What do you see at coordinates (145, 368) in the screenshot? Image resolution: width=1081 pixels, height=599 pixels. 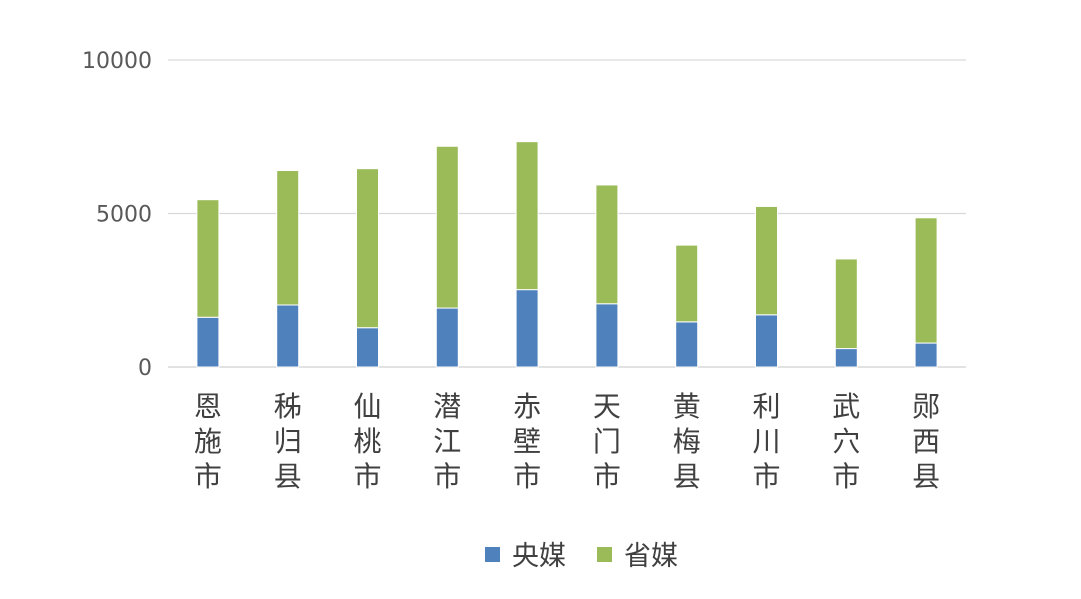 I see `y-tick-label: 0` at bounding box center [145, 368].